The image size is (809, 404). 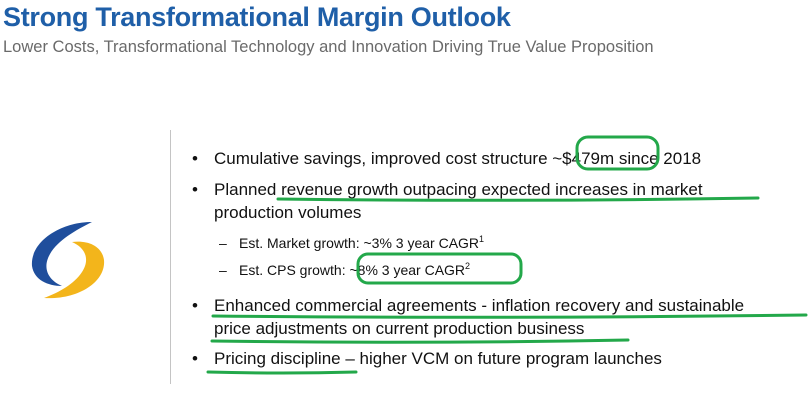 I want to click on pricing-discipline-phrase: Pricing discipline, so click(x=277, y=358).